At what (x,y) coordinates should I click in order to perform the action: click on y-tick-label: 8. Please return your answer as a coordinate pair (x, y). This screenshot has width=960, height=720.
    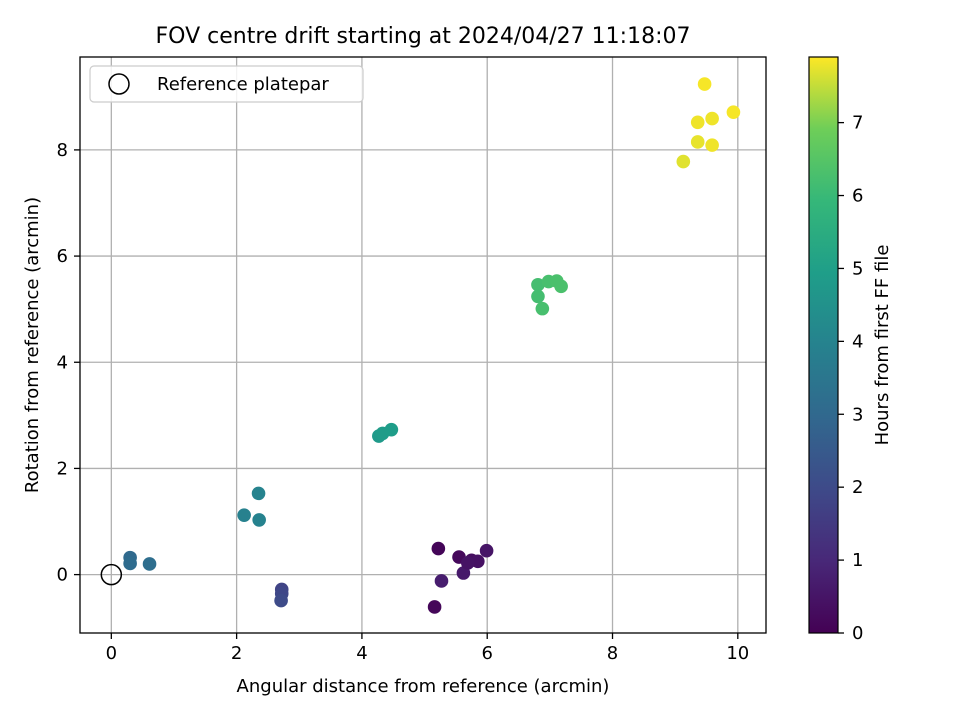
    Looking at the image, I should click on (62, 150).